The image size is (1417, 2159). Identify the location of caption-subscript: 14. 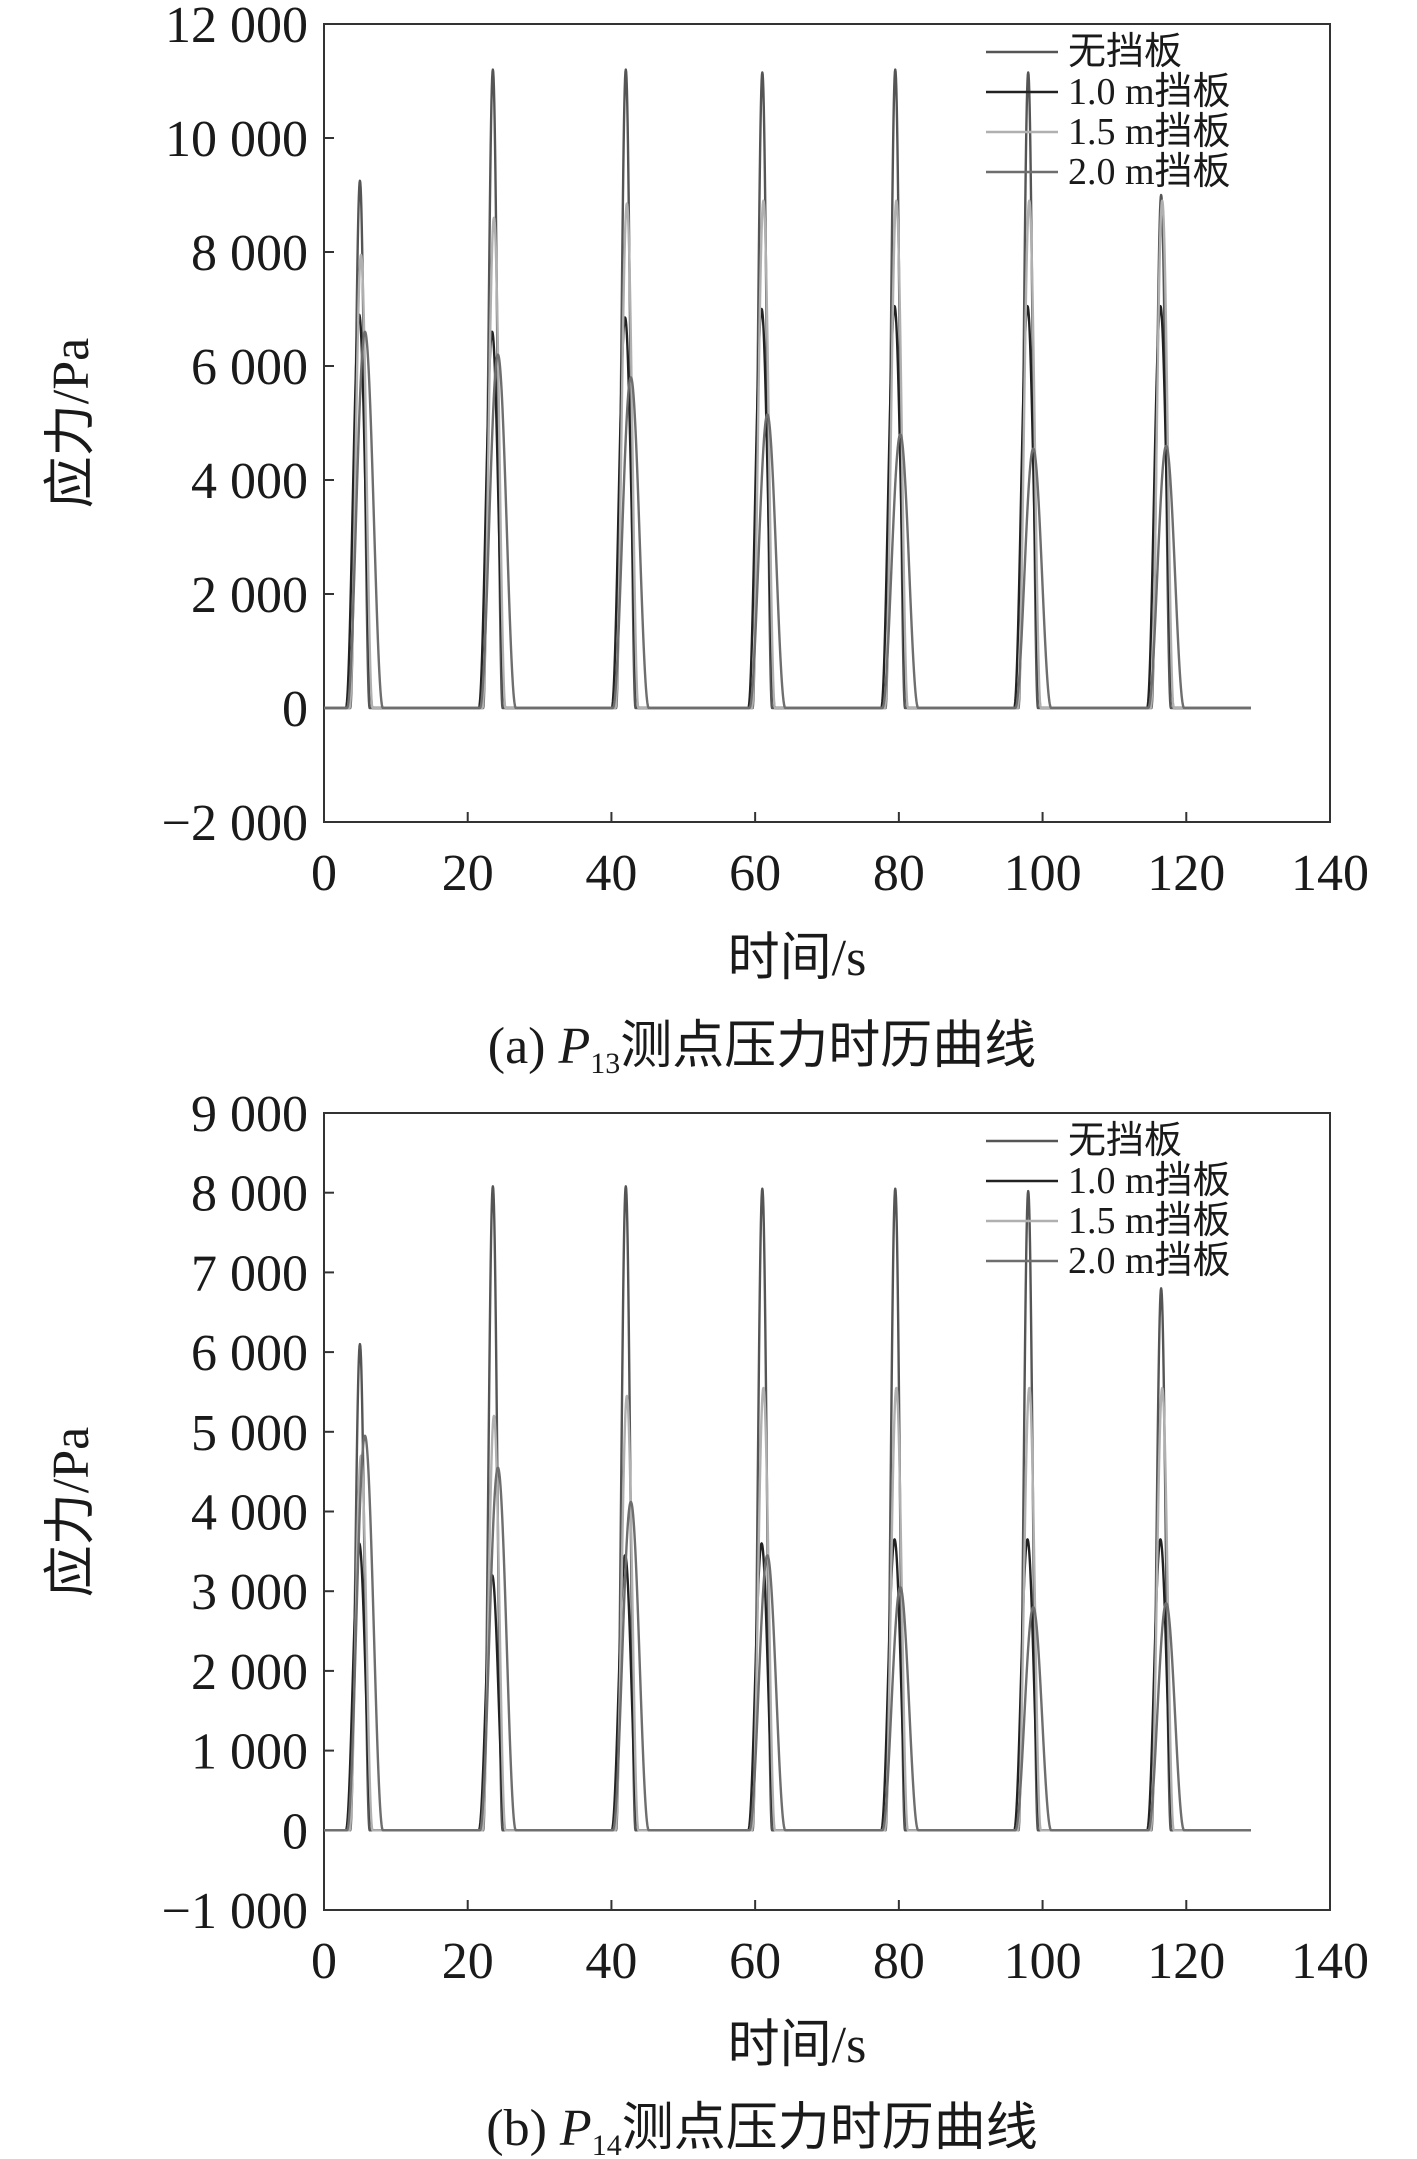
(607, 2144).